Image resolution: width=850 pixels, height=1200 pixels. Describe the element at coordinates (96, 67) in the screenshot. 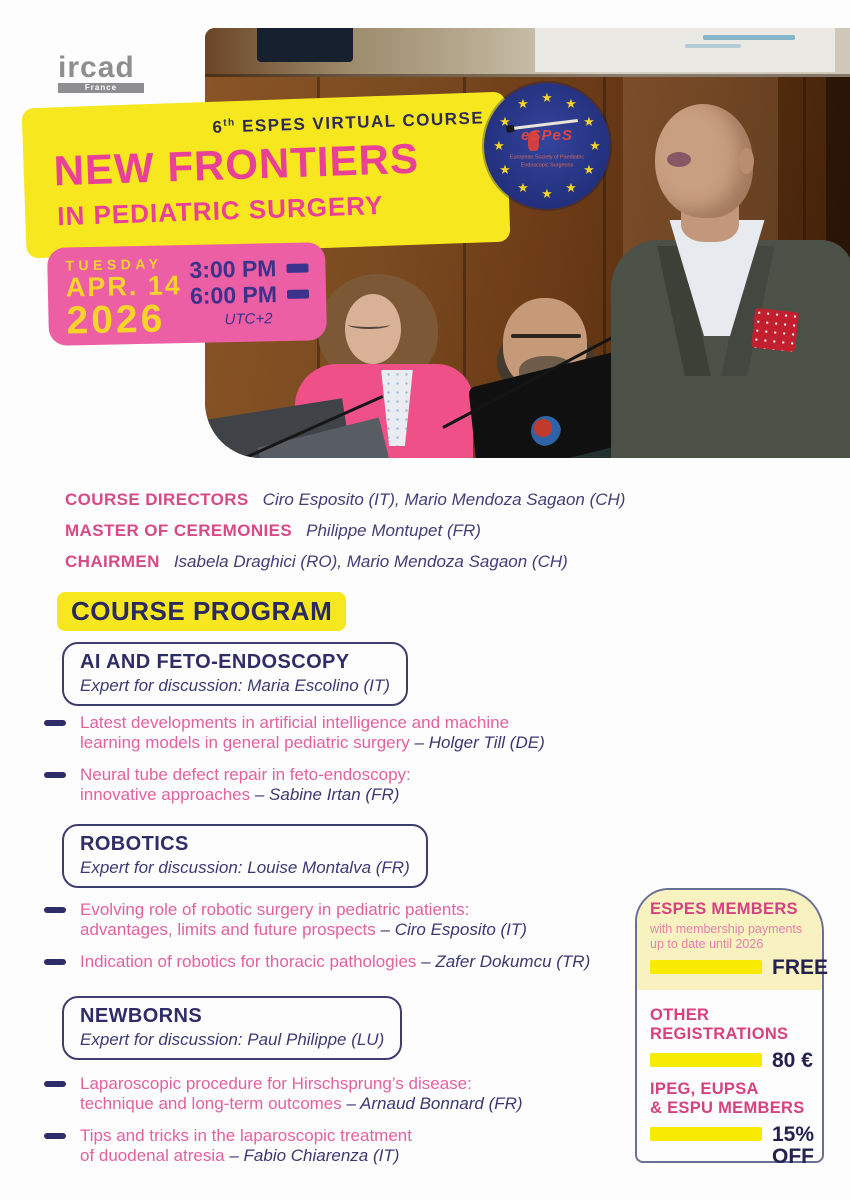

I see `ircad-logo-text: ircad` at that location.